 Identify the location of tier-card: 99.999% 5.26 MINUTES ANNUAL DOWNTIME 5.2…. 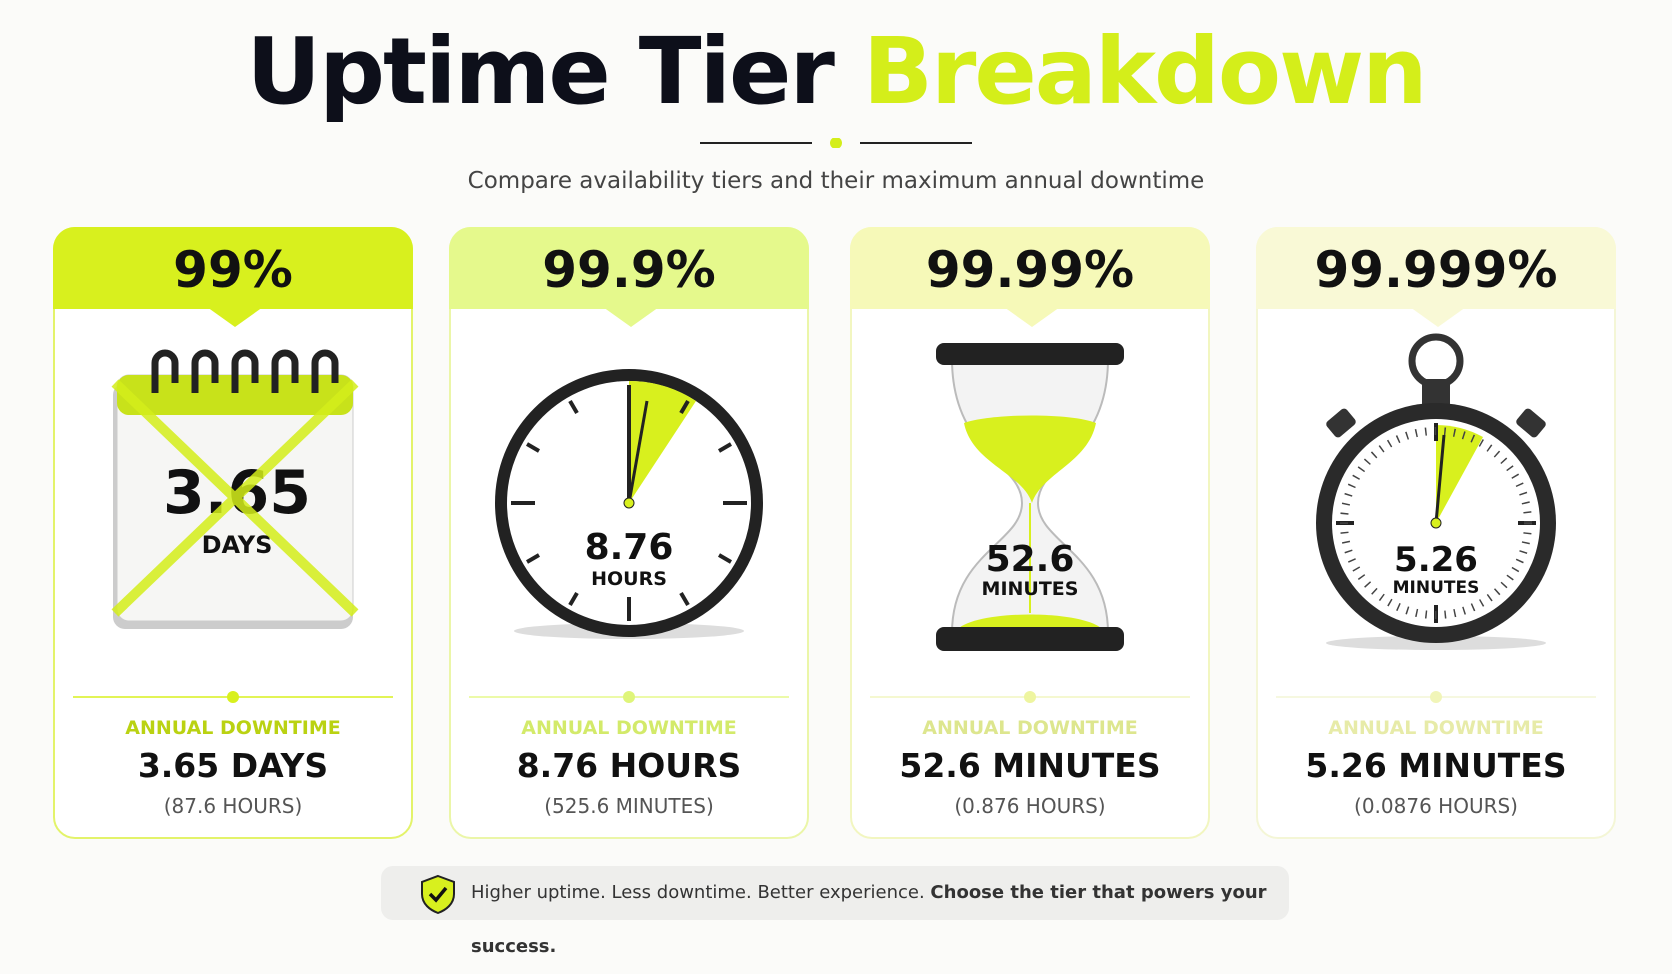
(1436, 533).